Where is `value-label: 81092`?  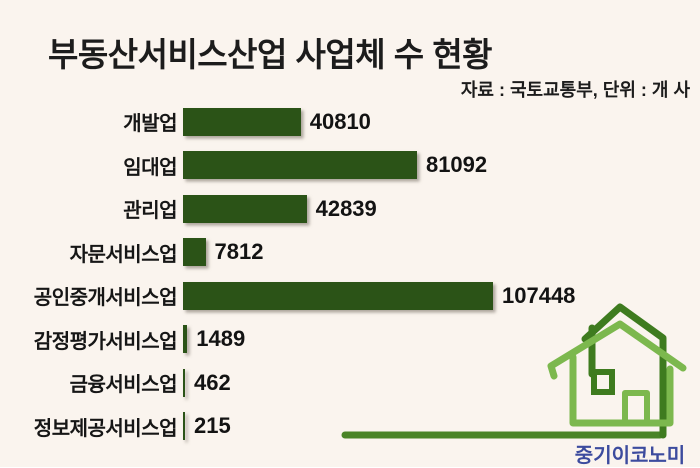
value-label: 81092 is located at coordinates (456, 165).